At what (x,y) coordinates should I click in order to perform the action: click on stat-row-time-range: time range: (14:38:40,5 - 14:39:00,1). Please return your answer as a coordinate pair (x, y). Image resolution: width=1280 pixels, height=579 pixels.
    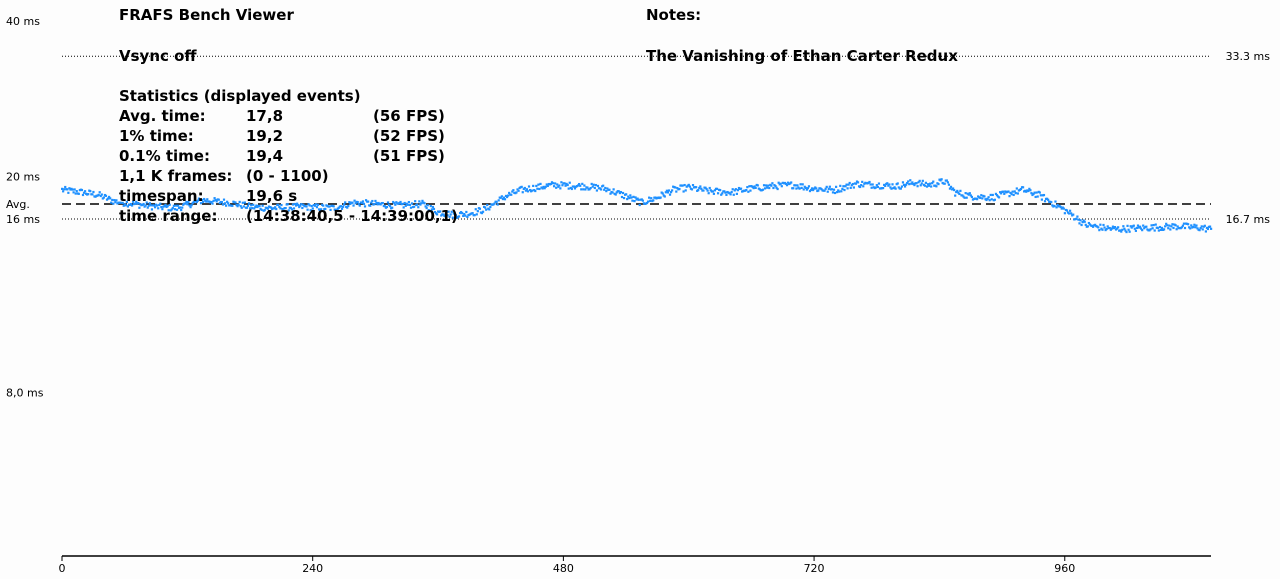
    Looking at the image, I should click on (288, 216).